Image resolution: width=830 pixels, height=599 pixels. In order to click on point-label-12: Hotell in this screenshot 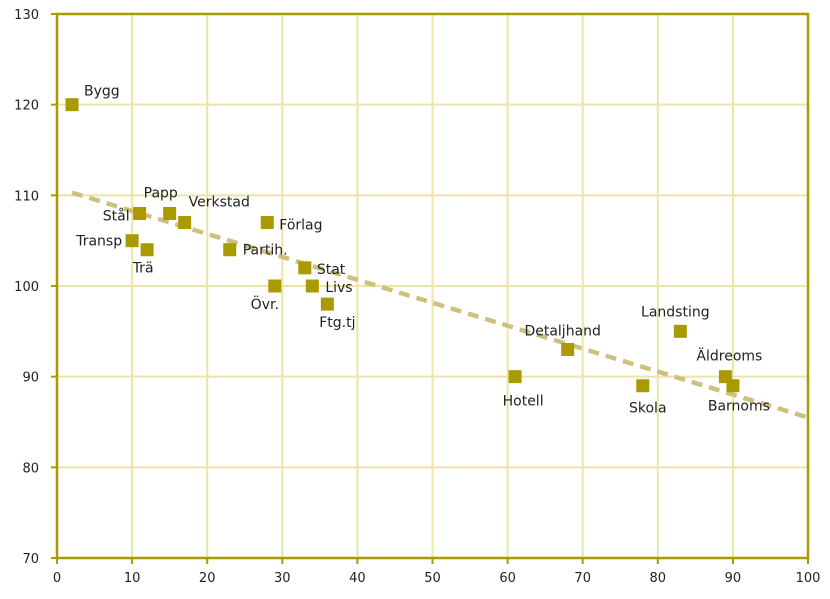, I will do `click(523, 402)`.